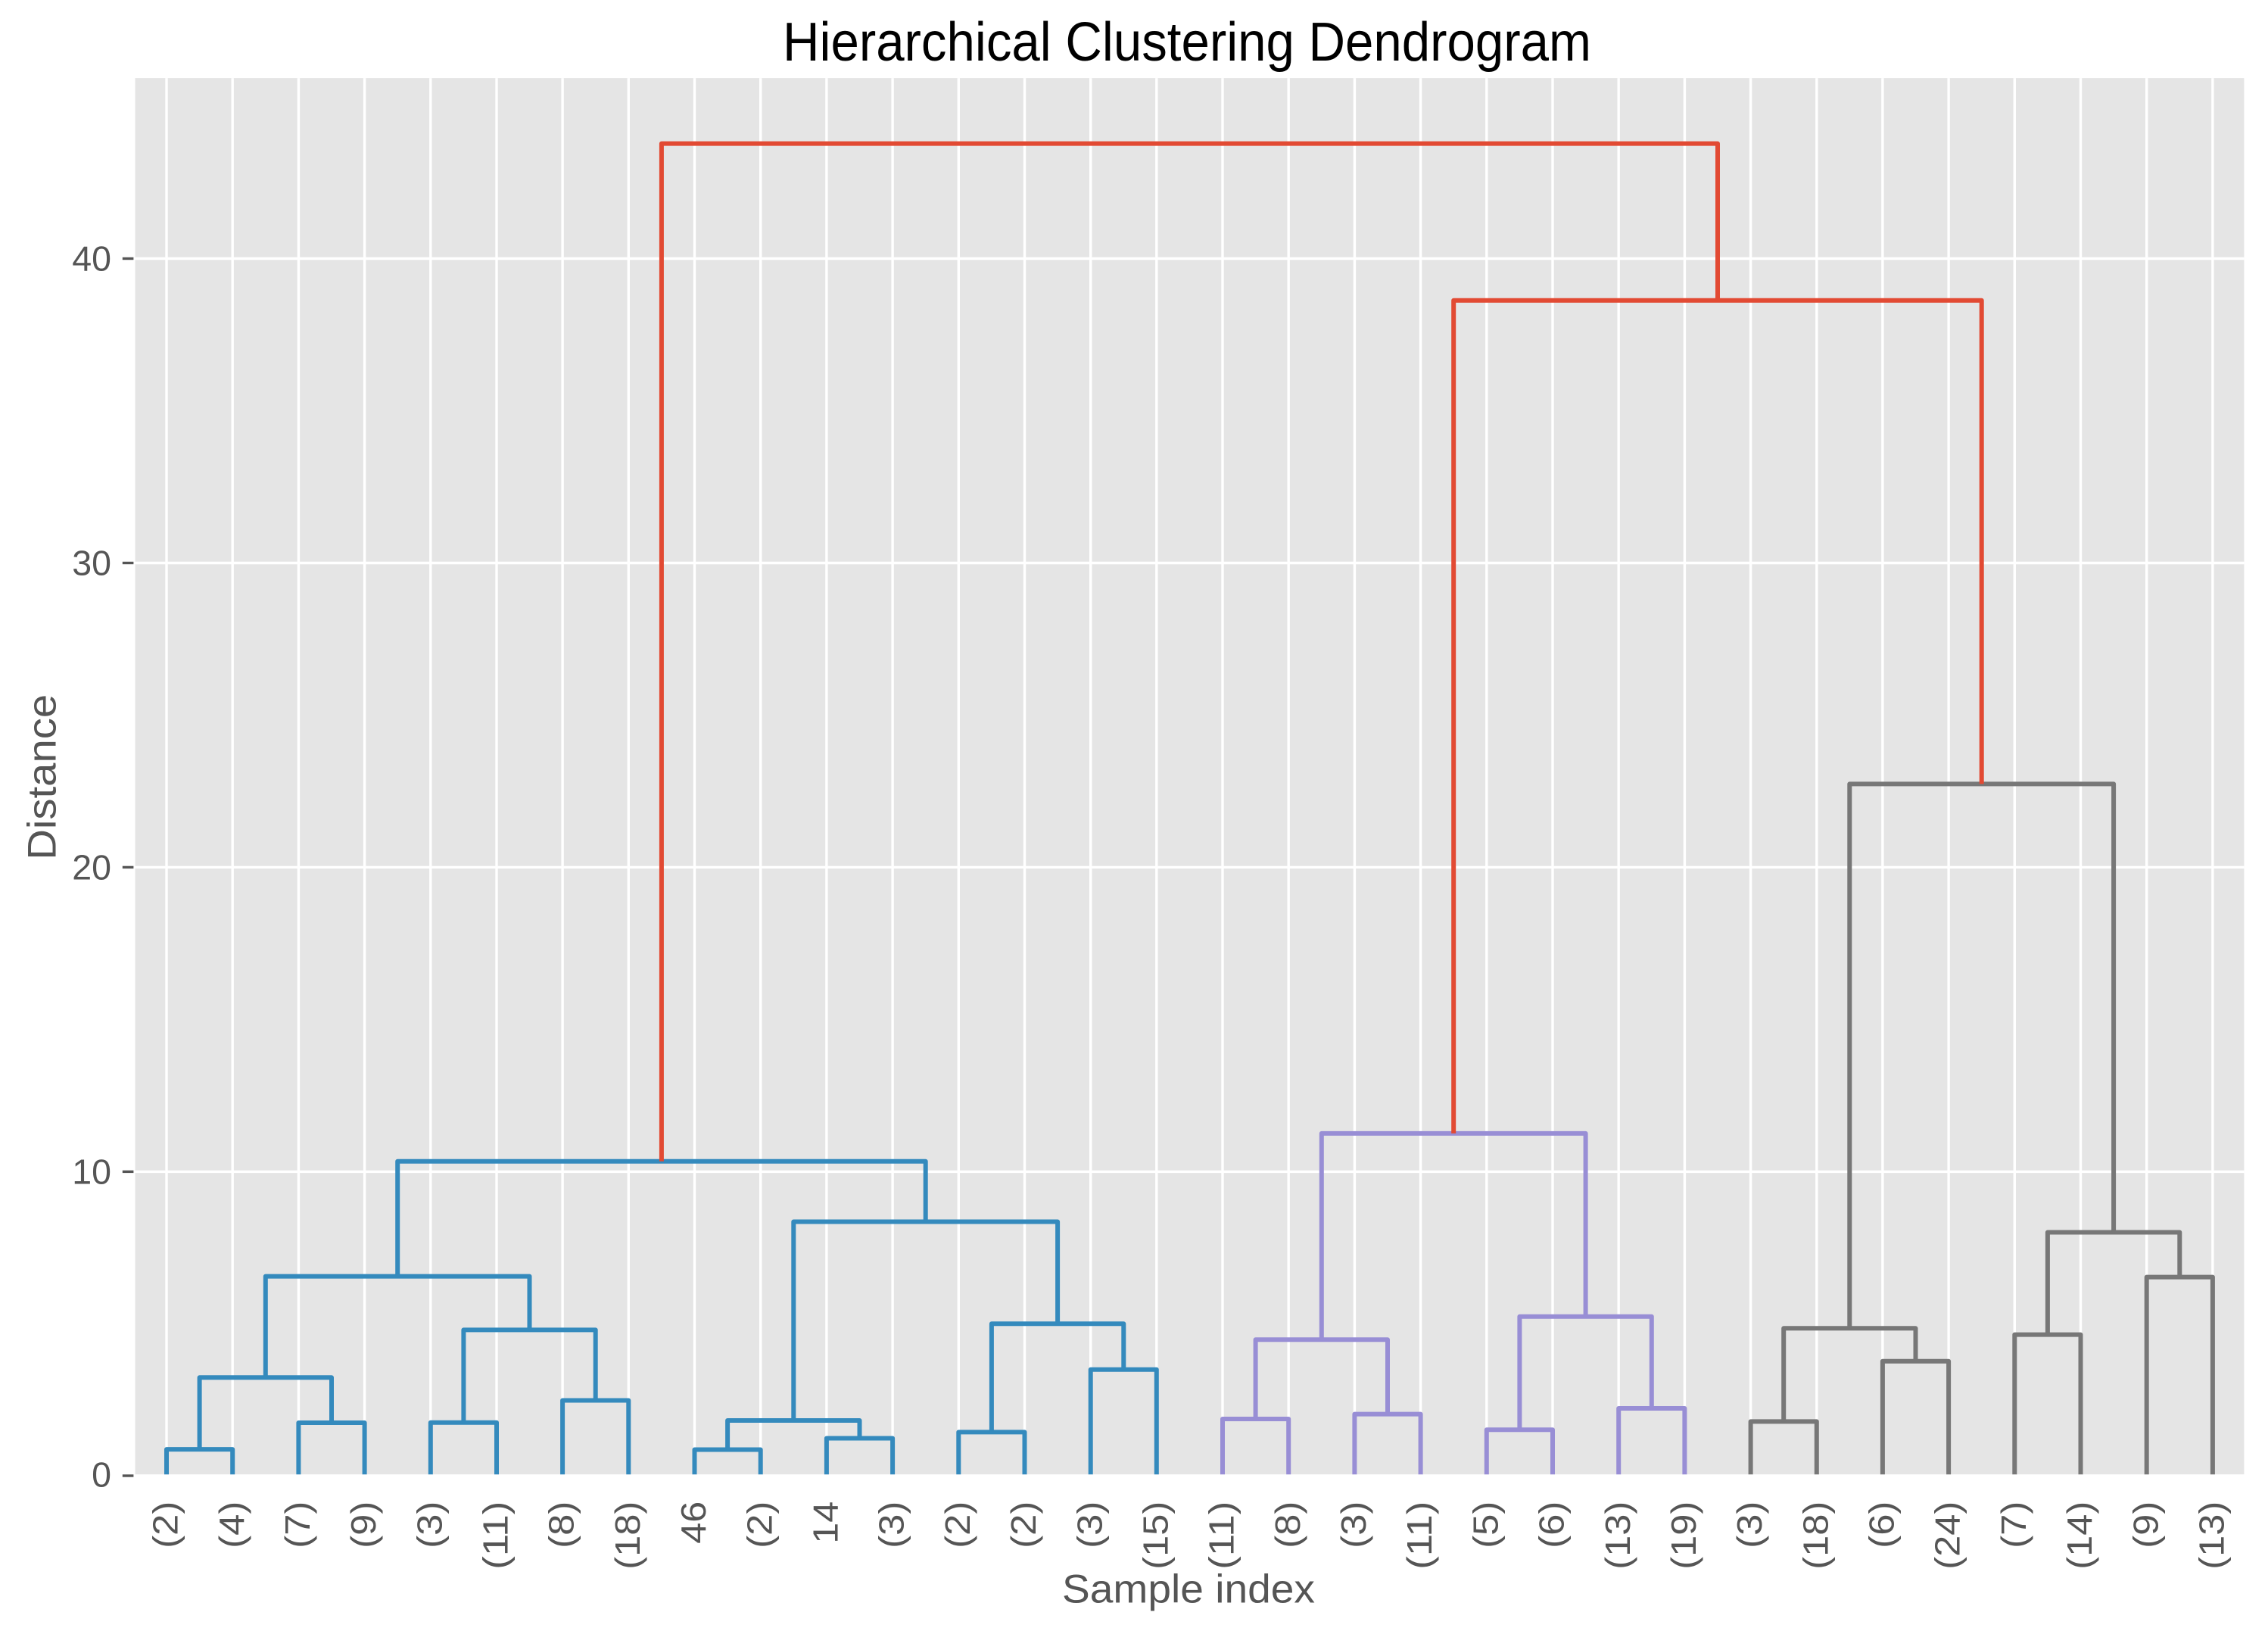 Image resolution: width=2268 pixels, height=1634 pixels. Describe the element at coordinates (826, 1522) in the screenshot. I see `svg-text: 14` at that location.